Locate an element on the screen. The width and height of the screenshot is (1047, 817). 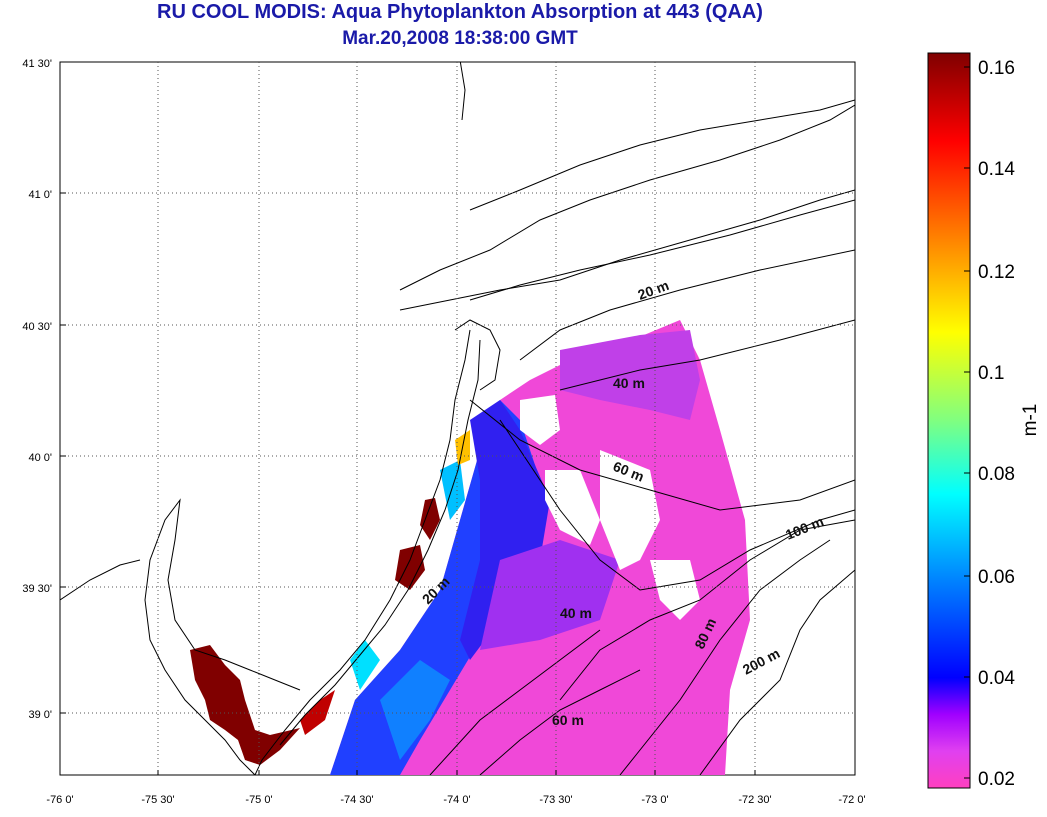
colorbar-tick-label: 0.12 is located at coordinates (996, 272).